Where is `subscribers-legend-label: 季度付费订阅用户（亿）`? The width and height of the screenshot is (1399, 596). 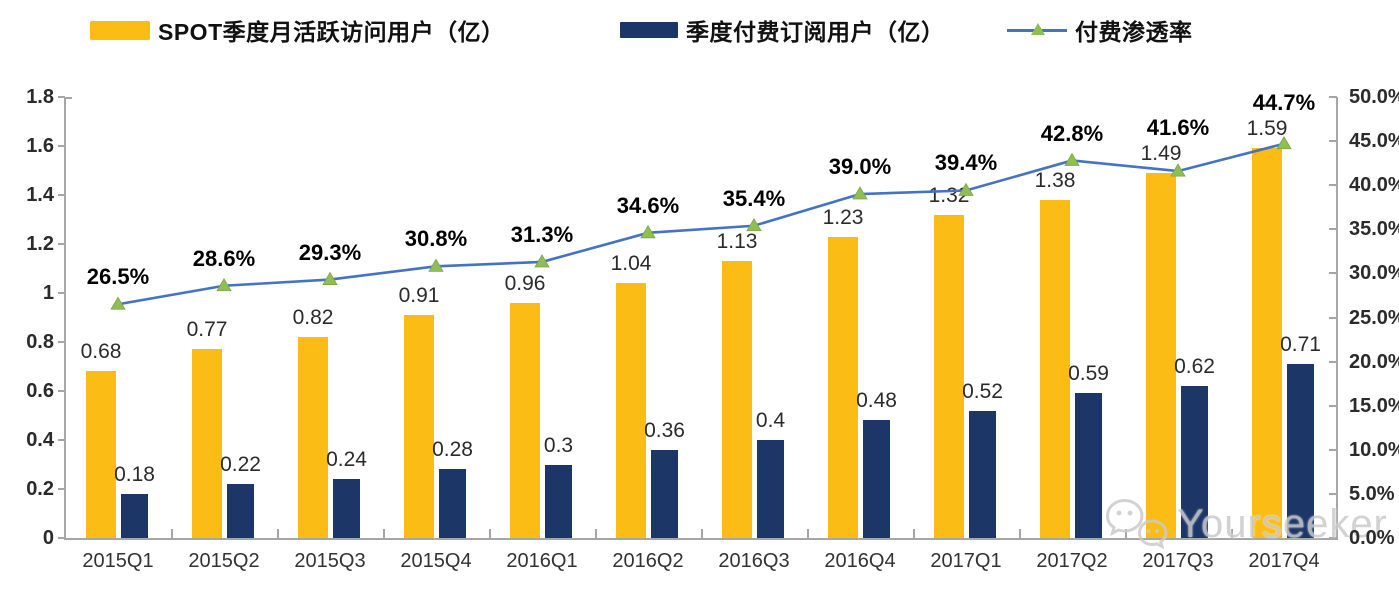
subscribers-legend-label: 季度付费订阅用户（亿） is located at coordinates (815, 32).